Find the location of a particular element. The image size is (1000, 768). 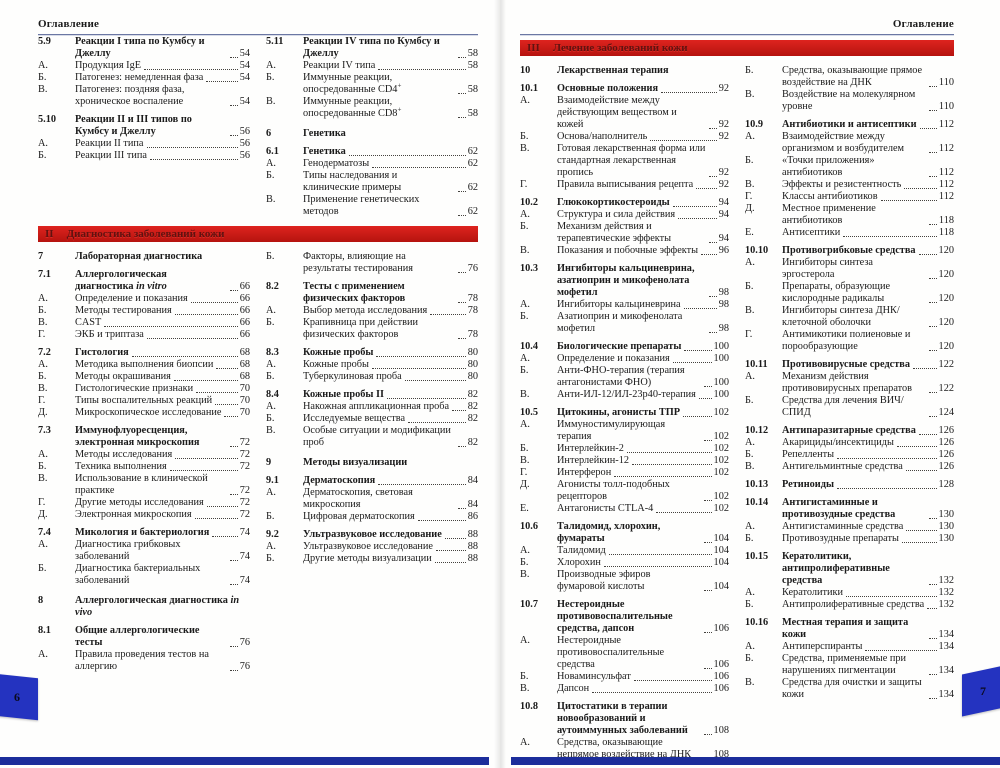

entry-title: ЭКБ и триптаза is located at coordinates (109, 334).